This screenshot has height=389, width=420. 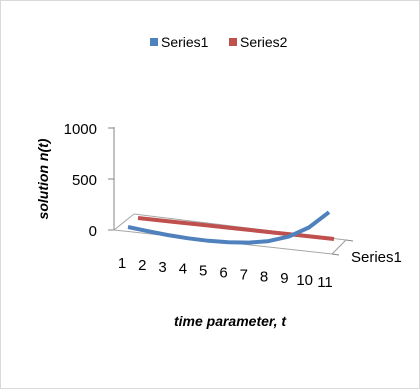 What do you see at coordinates (122, 263) in the screenshot?
I see `x-tick-label-1: 1` at bounding box center [122, 263].